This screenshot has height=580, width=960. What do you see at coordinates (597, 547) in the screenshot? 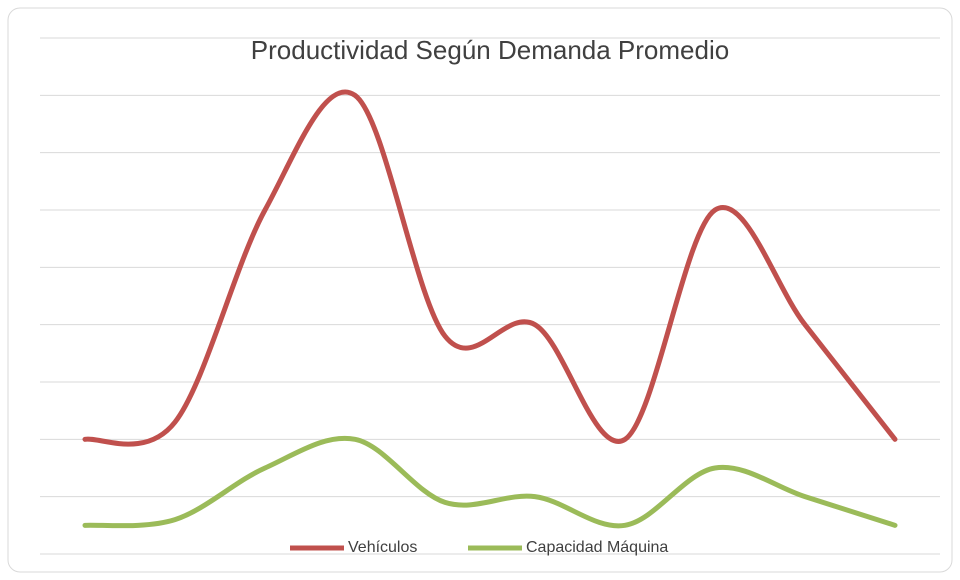
I see `legend-label: Capacidad Máquina` at bounding box center [597, 547].